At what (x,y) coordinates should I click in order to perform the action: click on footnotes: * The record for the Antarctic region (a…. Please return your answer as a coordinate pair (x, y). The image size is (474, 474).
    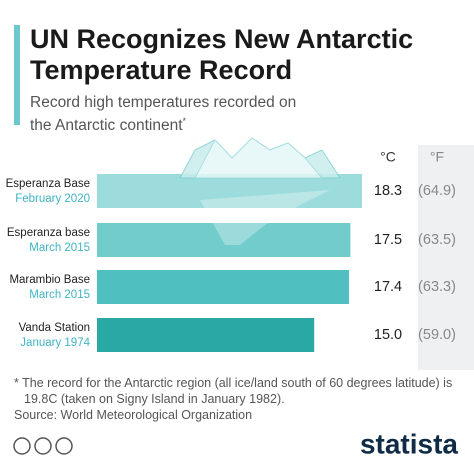
    Looking at the image, I should click on (234, 399).